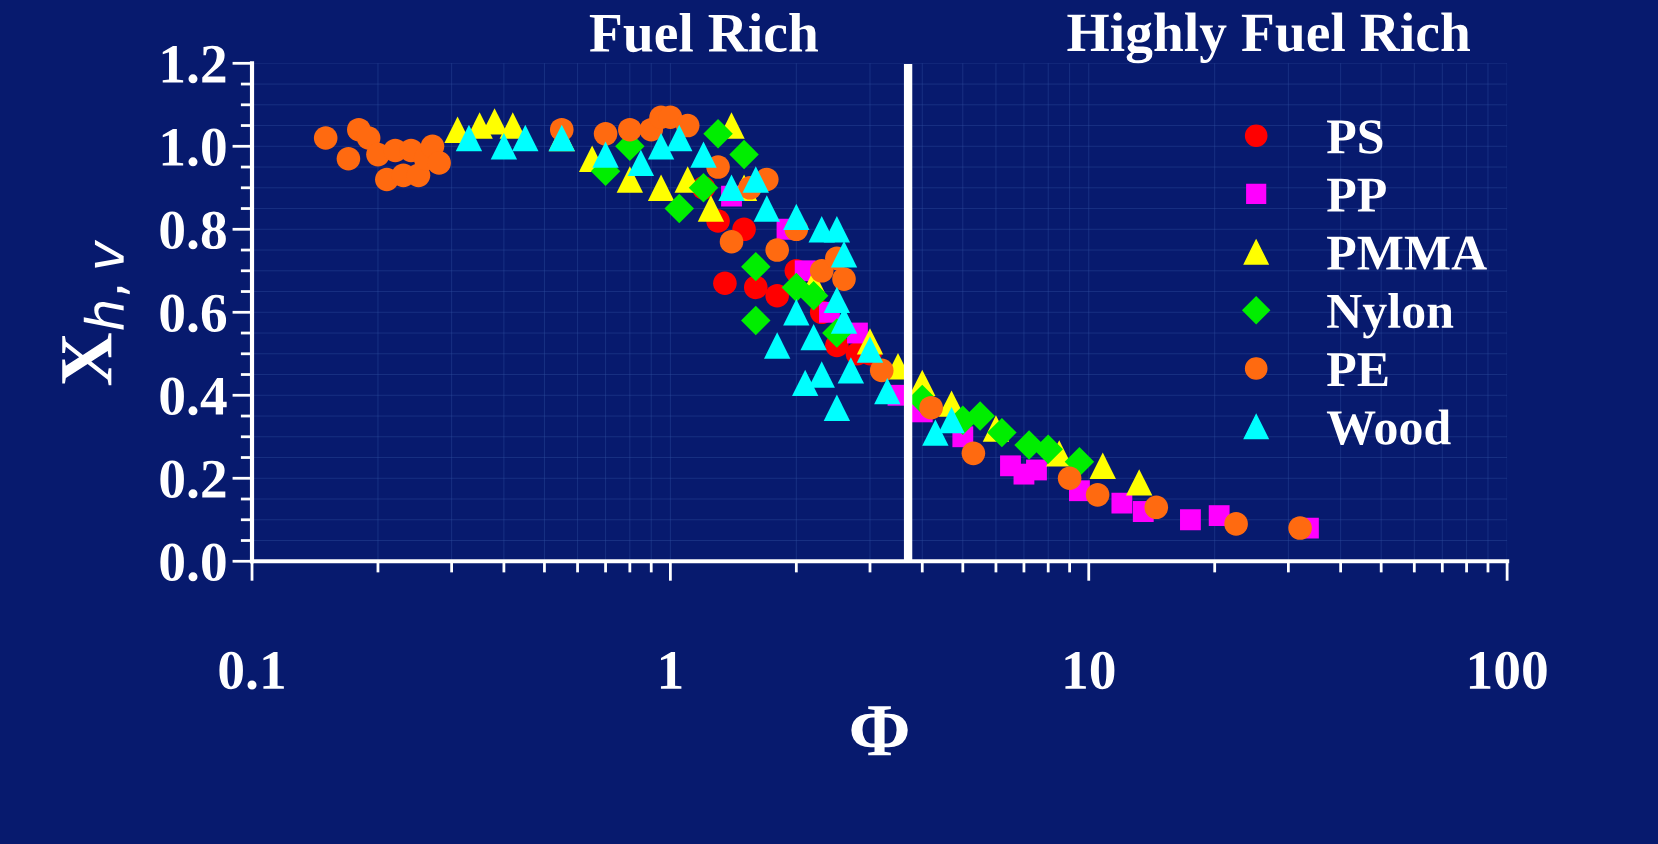 This screenshot has width=1658, height=844. What do you see at coordinates (703, 32) in the screenshot?
I see `text: Fuel Rich` at bounding box center [703, 32].